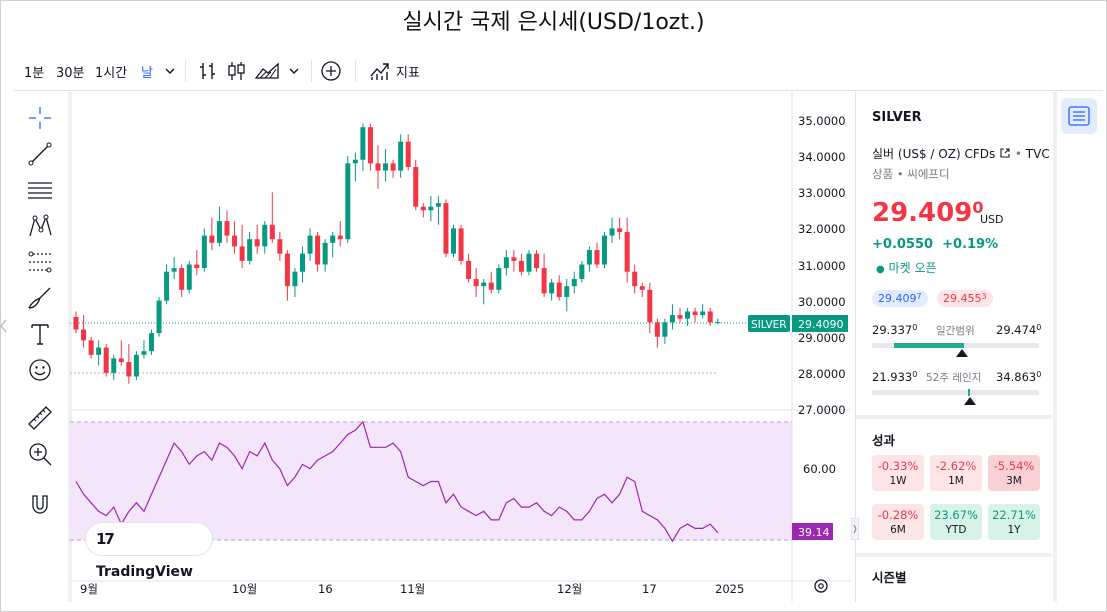  Describe the element at coordinates (898, 481) in the screenshot. I see `performance-period: 1W` at that location.